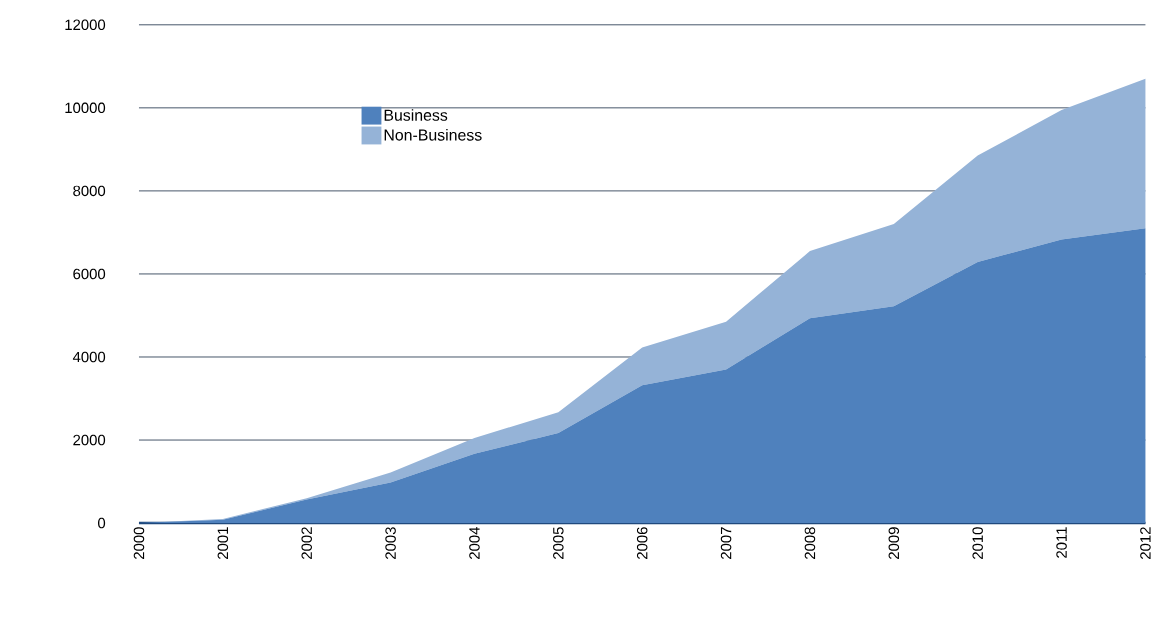 This screenshot has height=617, width=1154. I want to click on x-tick-label: 2012, so click(1145, 543).